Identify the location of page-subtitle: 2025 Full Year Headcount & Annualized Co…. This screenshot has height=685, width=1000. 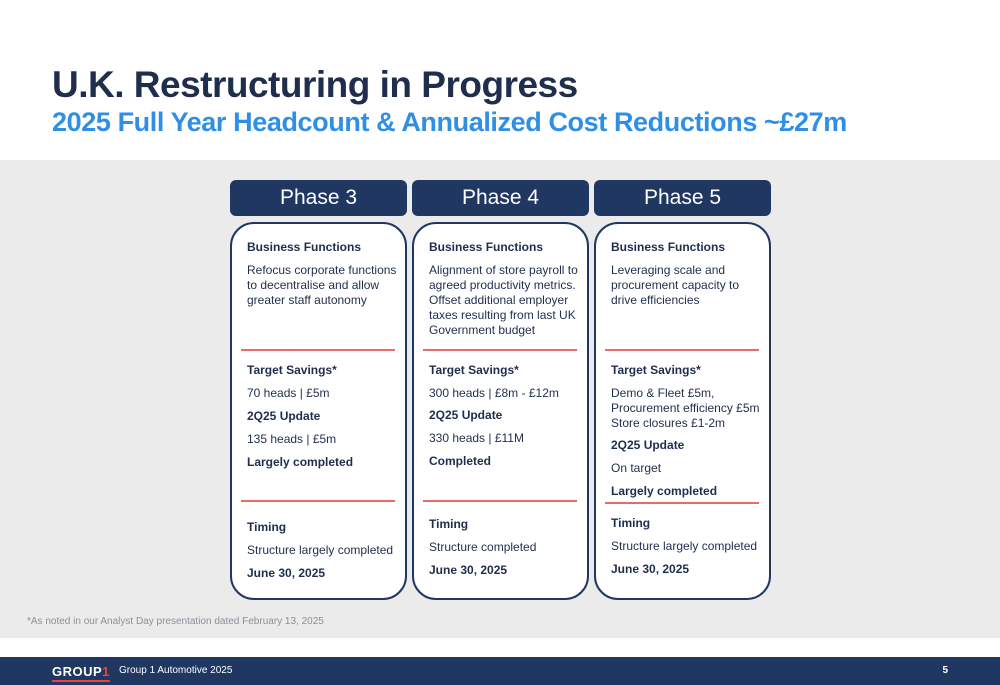
(449, 122).